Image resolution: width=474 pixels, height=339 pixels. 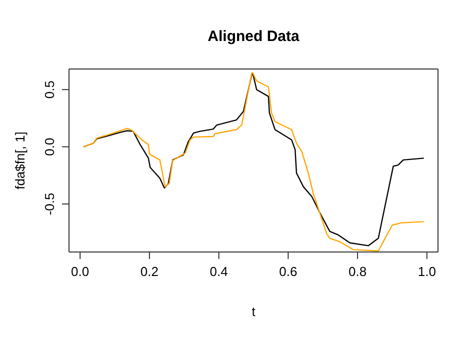 What do you see at coordinates (427, 272) in the screenshot?
I see `x-tick-label: 1.0` at bounding box center [427, 272].